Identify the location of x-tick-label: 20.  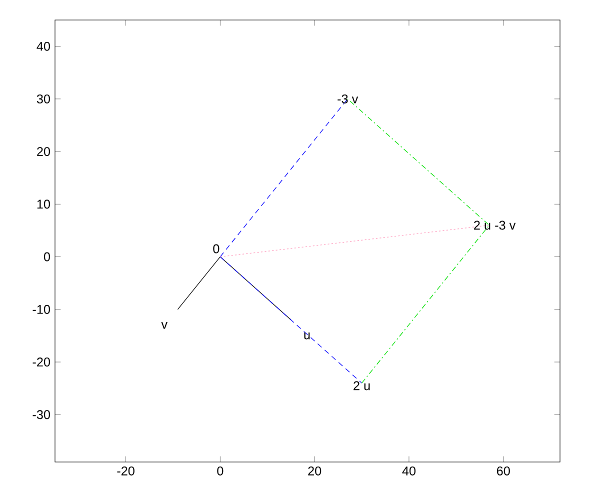
(315, 471).